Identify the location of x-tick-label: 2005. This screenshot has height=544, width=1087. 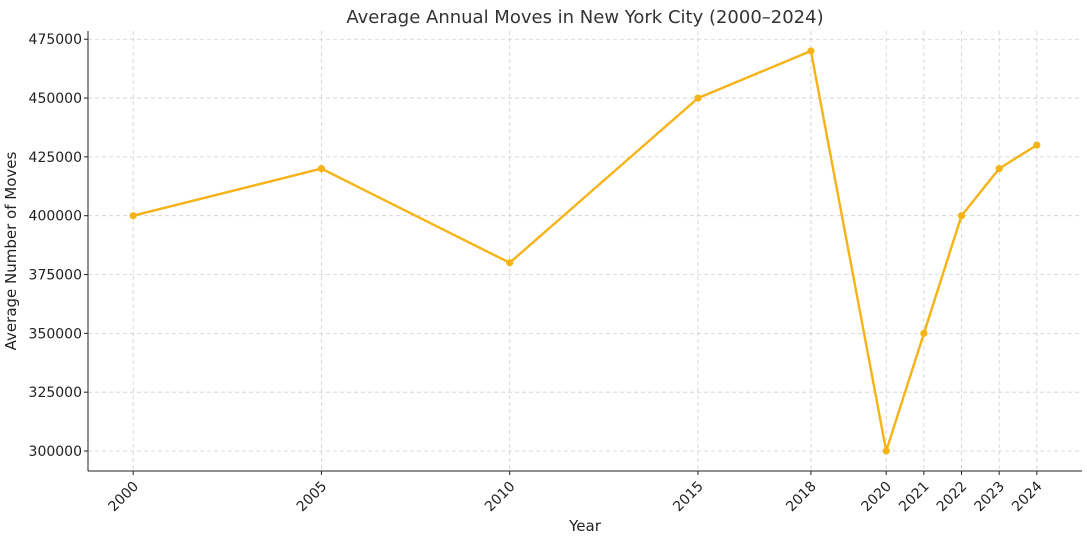
(312, 497).